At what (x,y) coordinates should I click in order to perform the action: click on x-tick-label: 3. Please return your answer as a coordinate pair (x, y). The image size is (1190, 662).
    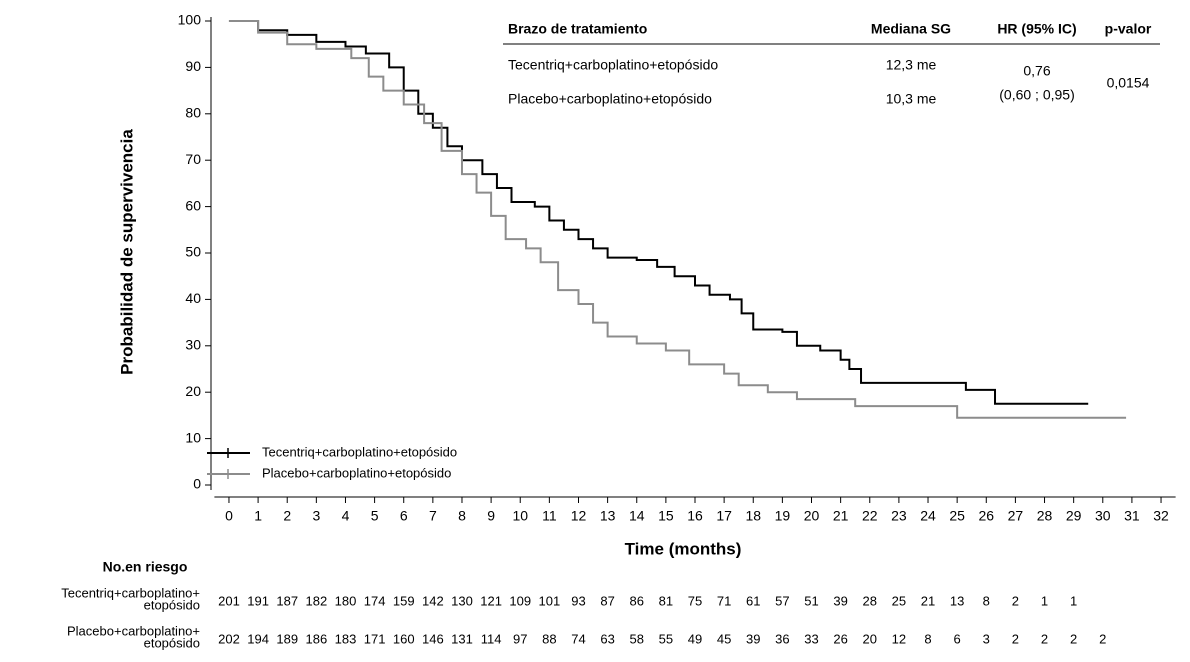
    Looking at the image, I should click on (316, 516).